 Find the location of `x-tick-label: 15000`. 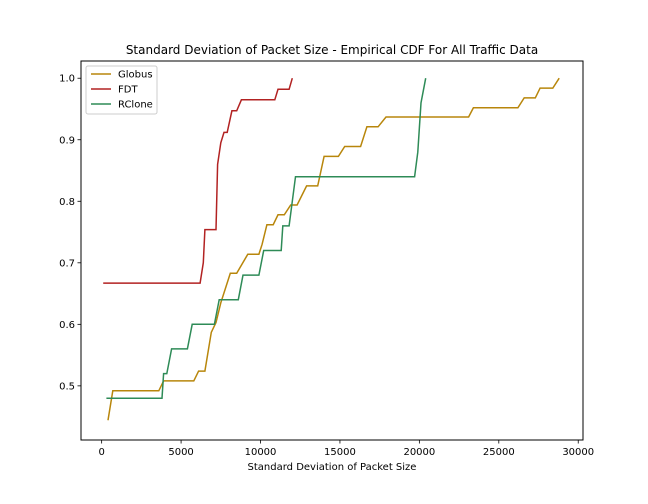

x-tick-label: 15000 is located at coordinates (340, 452).